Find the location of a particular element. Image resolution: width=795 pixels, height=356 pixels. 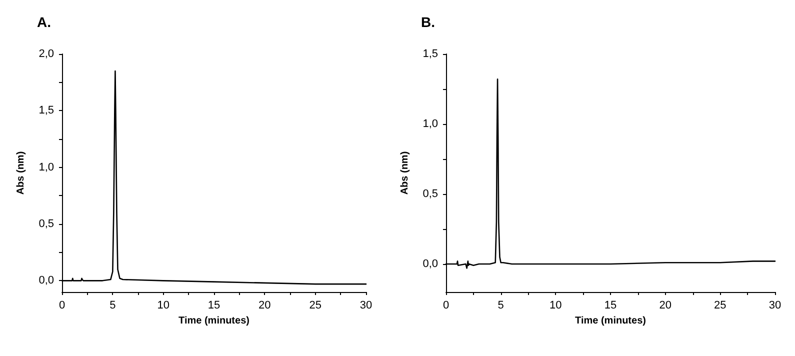

chart-title: B. is located at coordinates (428, 22).